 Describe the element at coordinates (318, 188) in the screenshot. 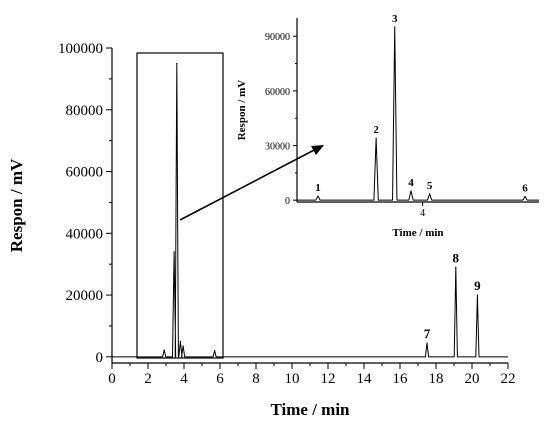

I see `peak-label: 1` at that location.